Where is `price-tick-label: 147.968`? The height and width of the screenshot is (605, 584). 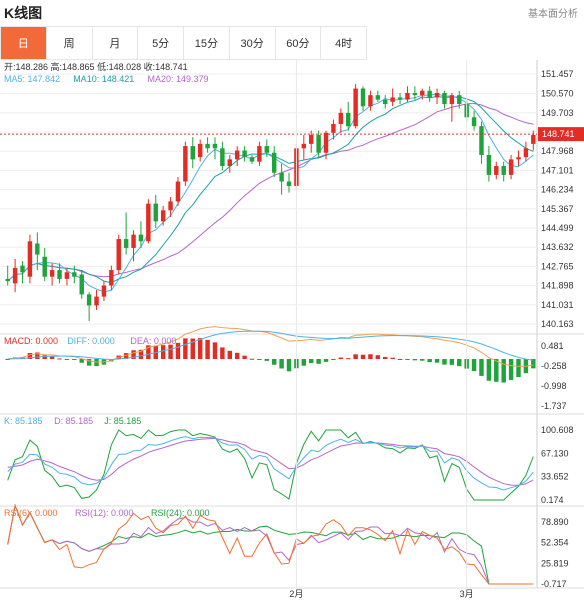
price-tick-label: 147.968 is located at coordinates (557, 151).